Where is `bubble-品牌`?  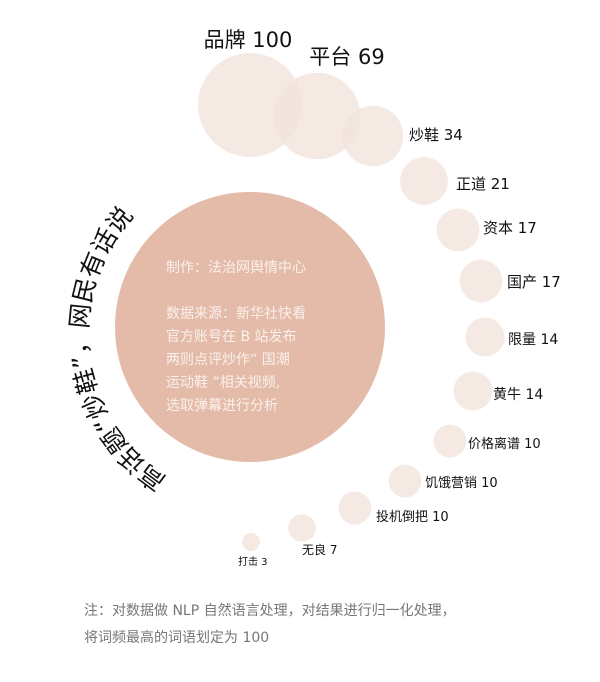
bubble-品牌 is located at coordinates (250, 105).